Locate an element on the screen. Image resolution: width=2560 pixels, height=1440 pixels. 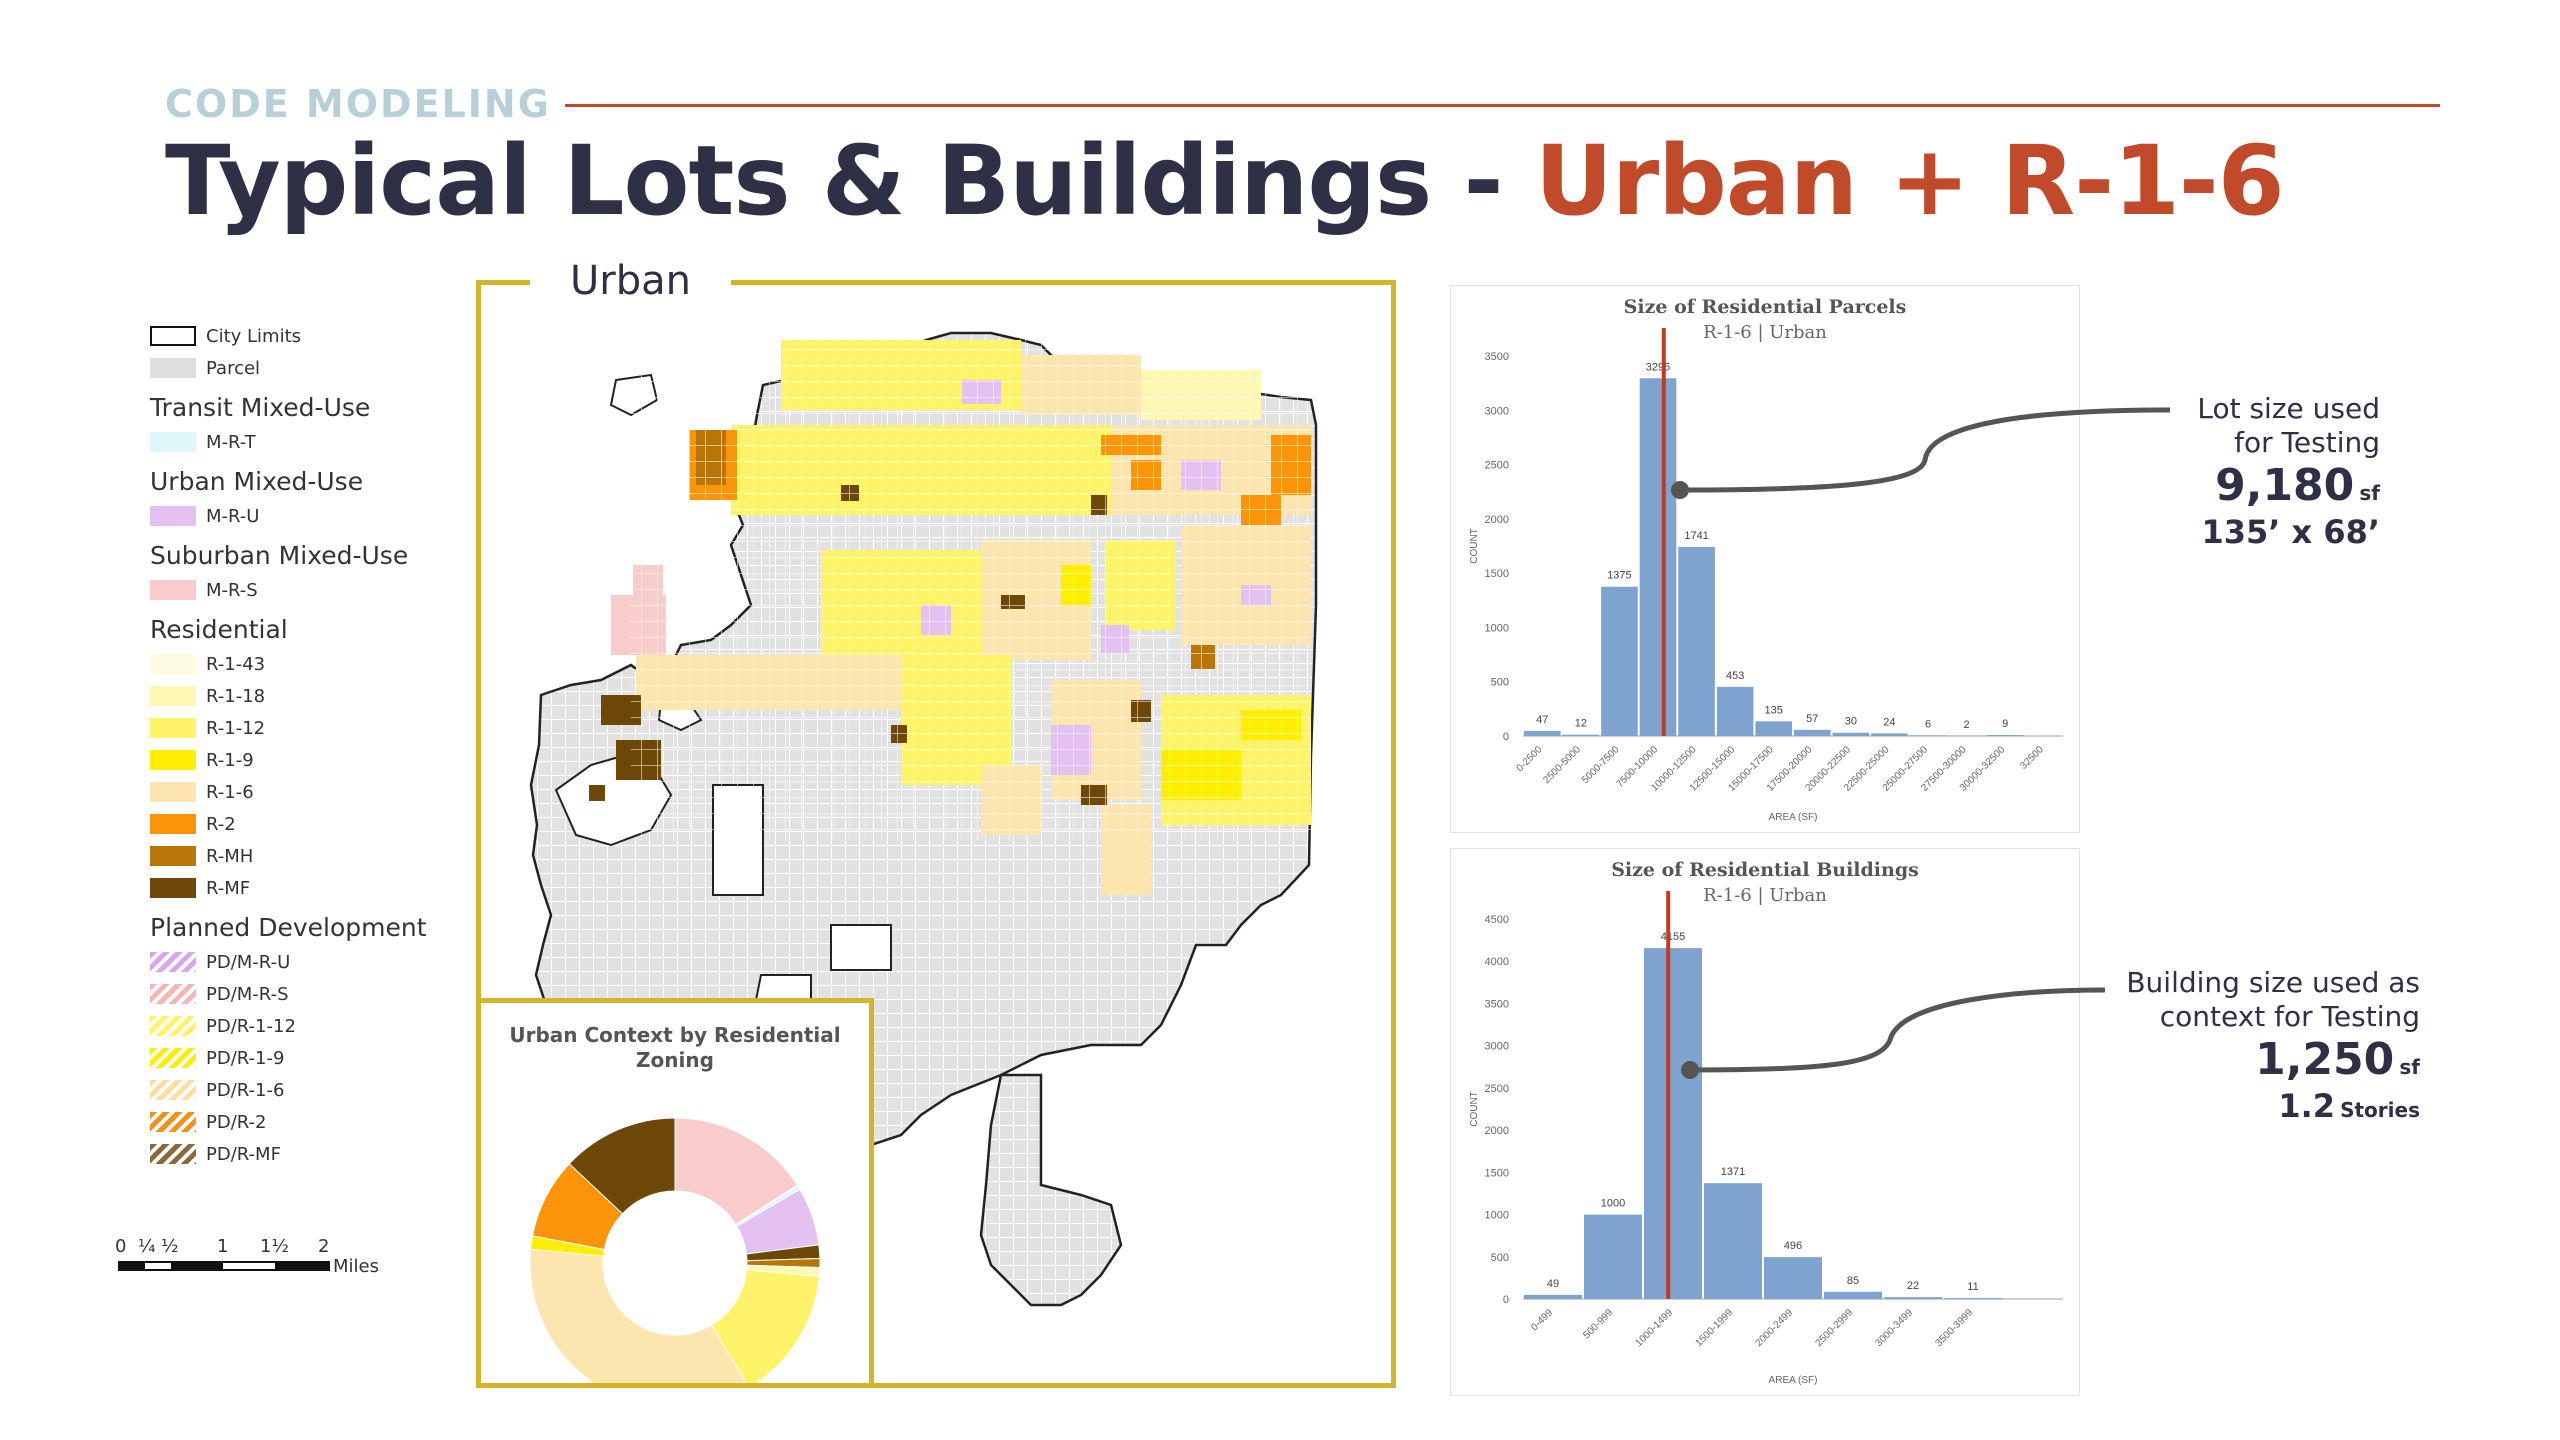
bar-data-label: 496 is located at coordinates (1793, 1246).